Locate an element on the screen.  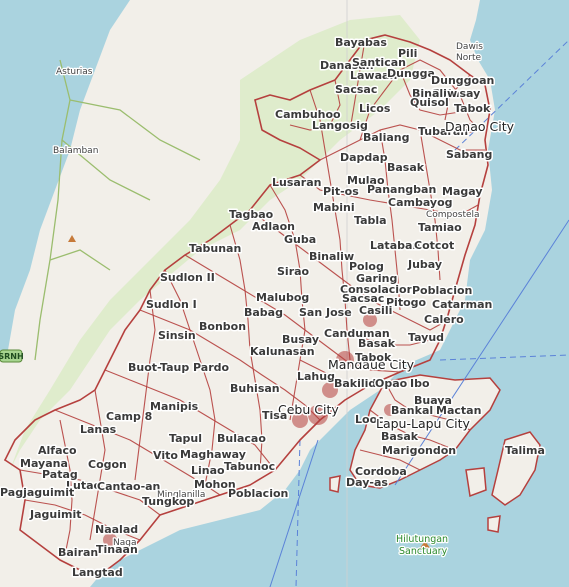
place-label-garing: Garing is located at coordinates (376, 278).